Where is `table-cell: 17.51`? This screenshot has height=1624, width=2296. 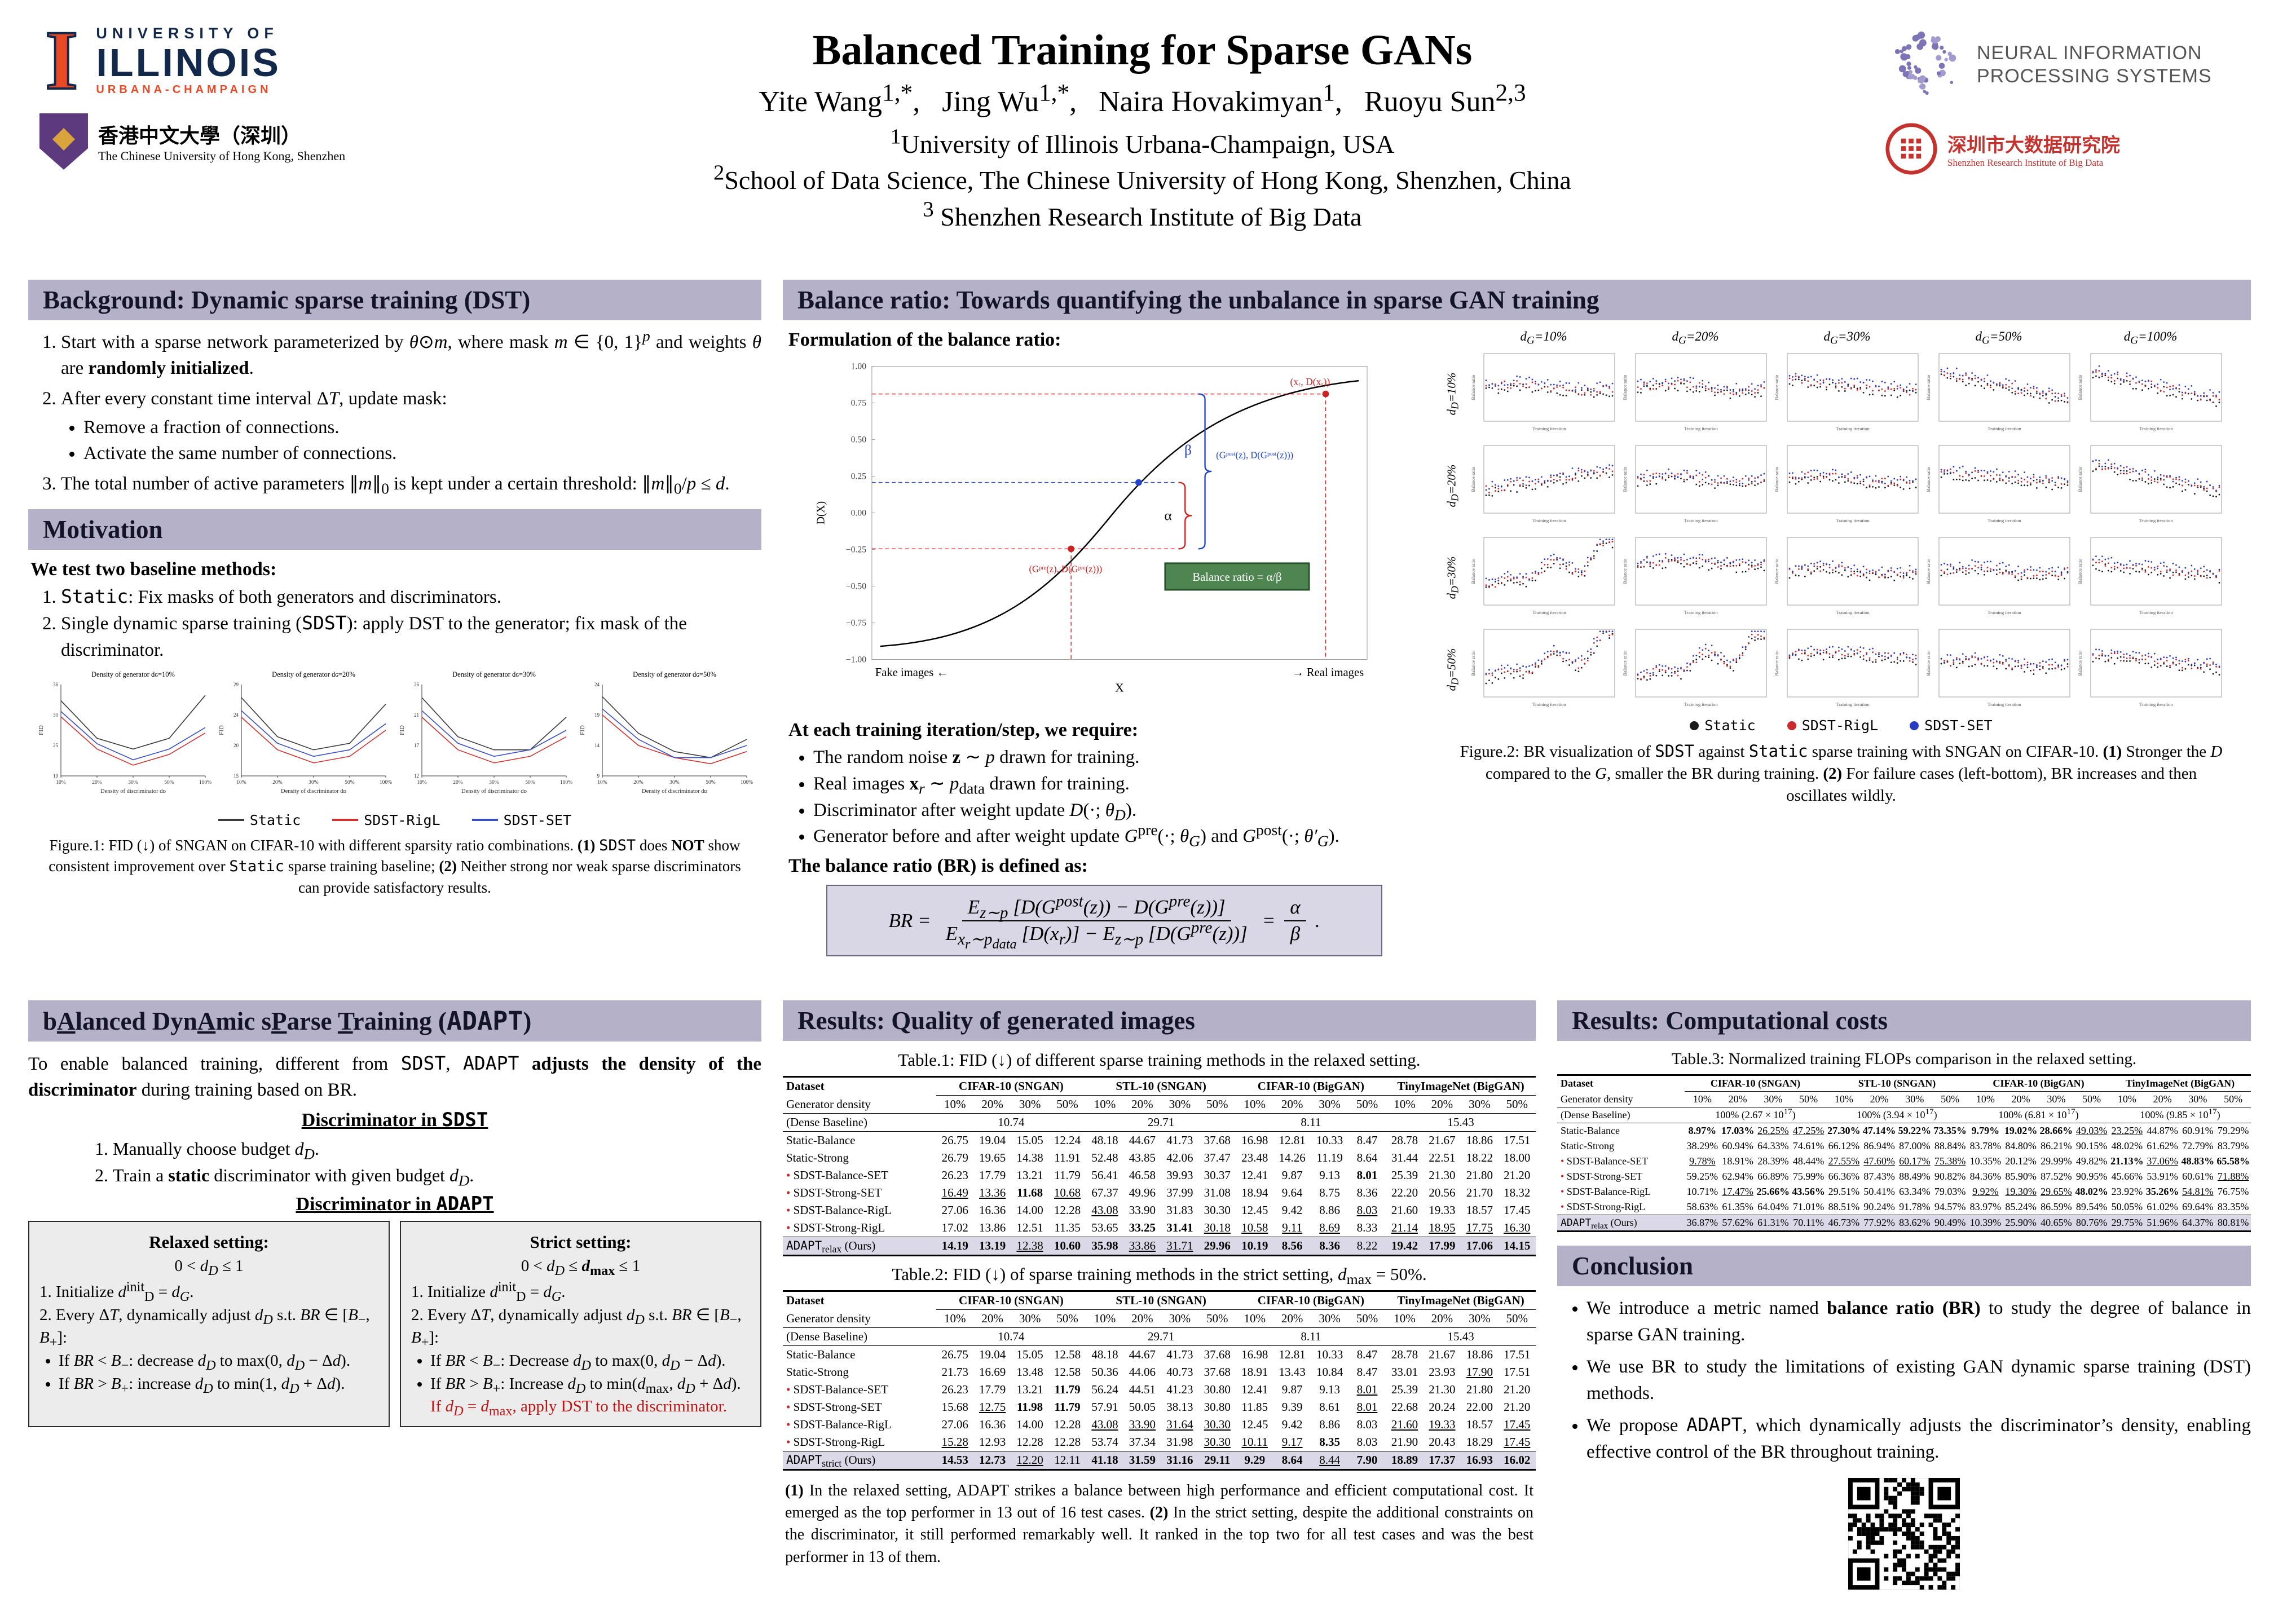
table-cell: 17.51 is located at coordinates (1518, 1354).